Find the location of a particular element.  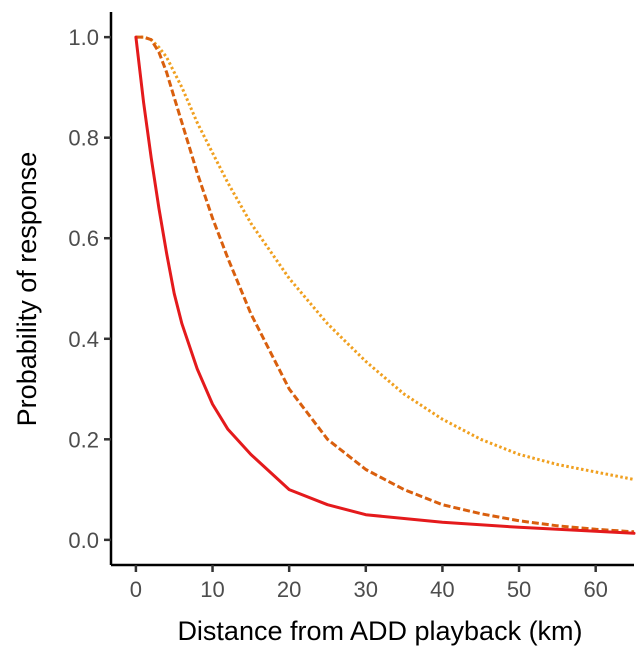

y-tick-label: 0.2 is located at coordinates (83, 439).